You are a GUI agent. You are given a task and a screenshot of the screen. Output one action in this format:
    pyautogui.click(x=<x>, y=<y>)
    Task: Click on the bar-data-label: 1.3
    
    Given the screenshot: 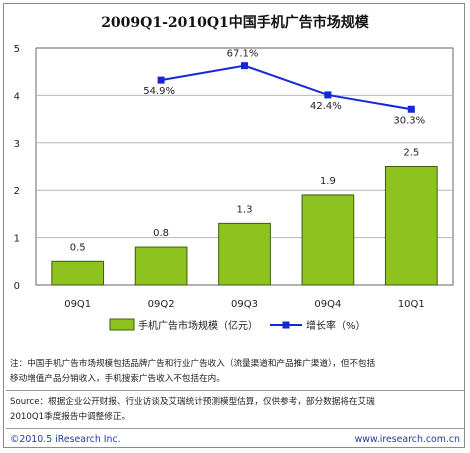 What is the action you would take?
    pyautogui.click(x=245, y=209)
    